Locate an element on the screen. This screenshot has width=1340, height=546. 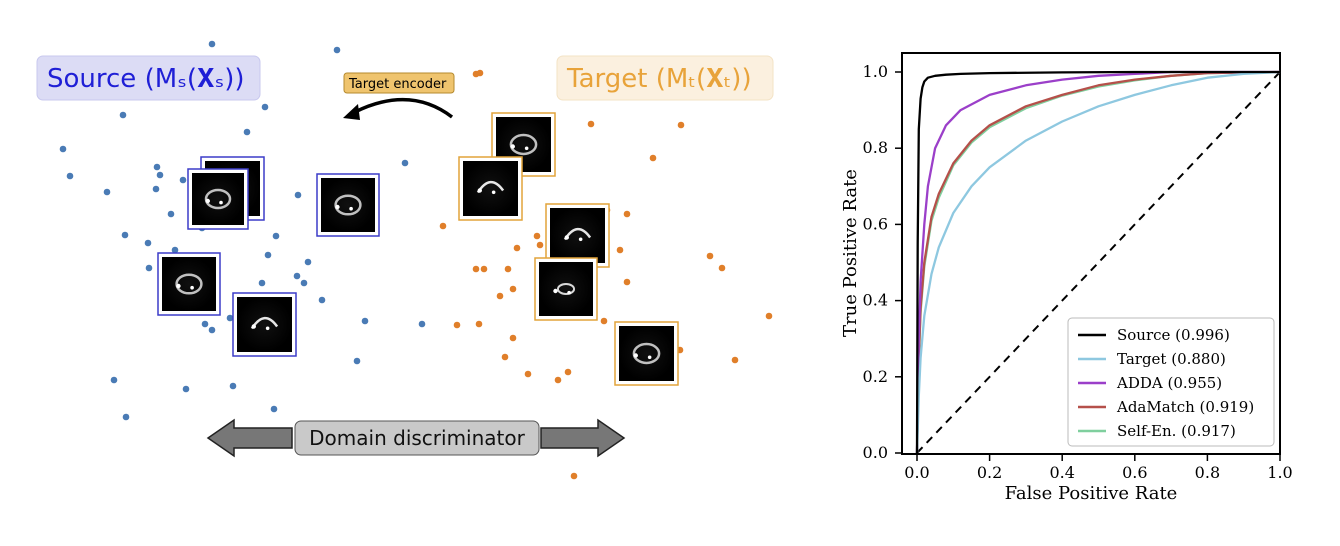
y-tick-label: 0.4 is located at coordinates (875, 300).